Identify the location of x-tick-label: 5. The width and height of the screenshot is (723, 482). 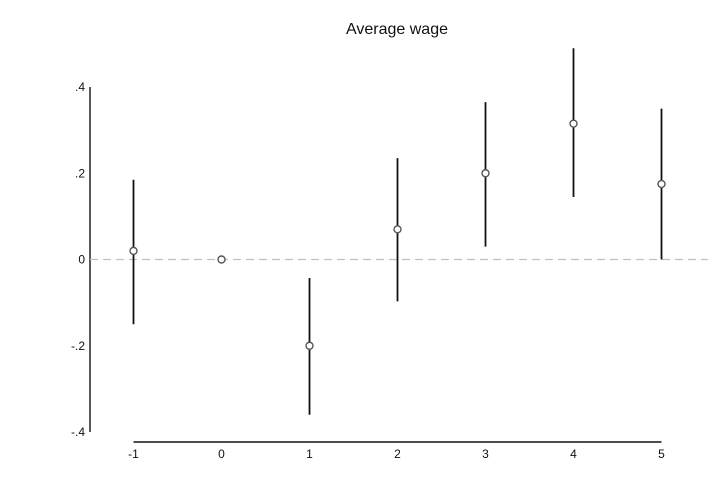
(661, 454).